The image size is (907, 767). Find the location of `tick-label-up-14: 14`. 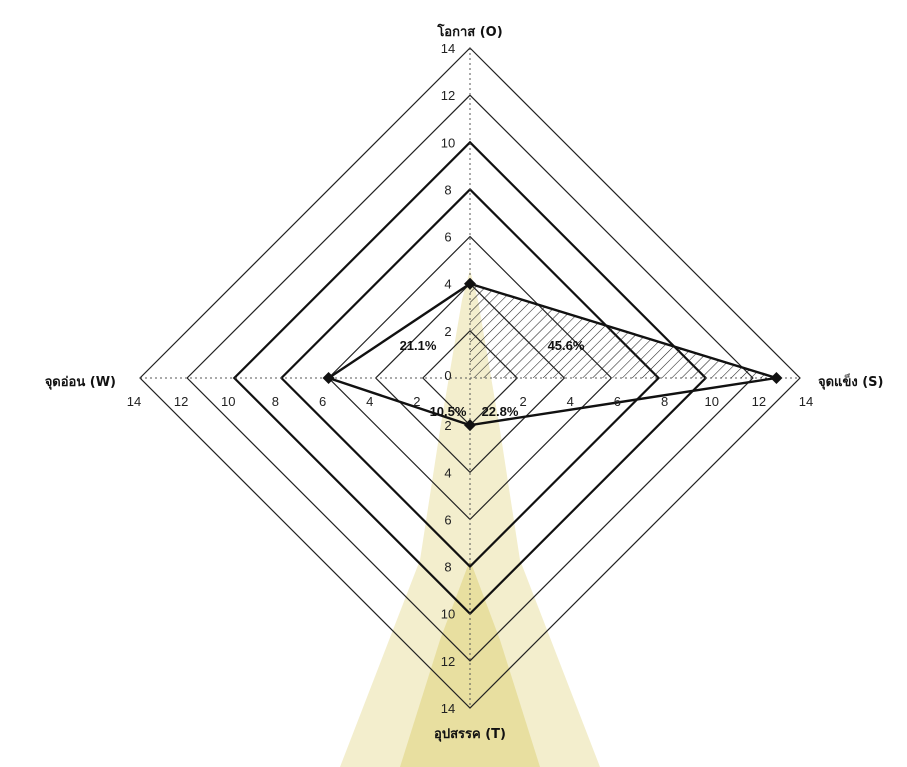

tick-label-up-14: 14 is located at coordinates (448, 48).